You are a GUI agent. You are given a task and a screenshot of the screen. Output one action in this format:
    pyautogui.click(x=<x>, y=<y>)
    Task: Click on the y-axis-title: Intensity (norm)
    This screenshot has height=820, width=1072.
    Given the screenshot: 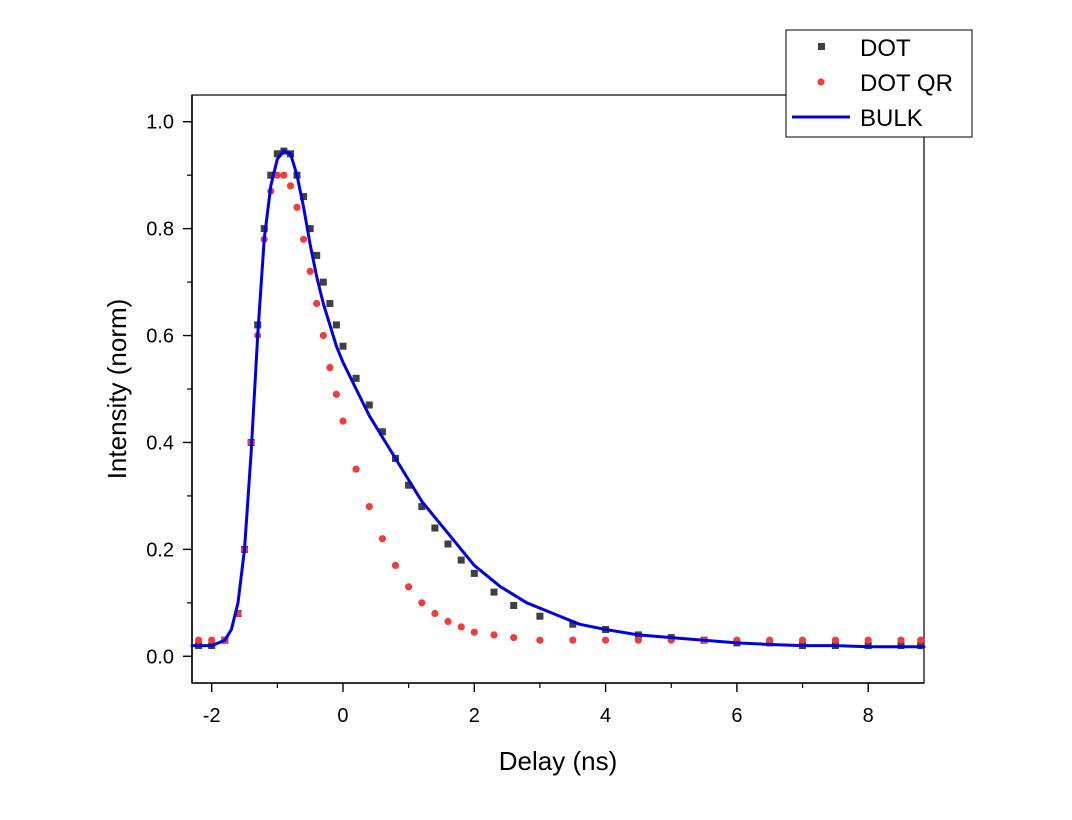 What is the action you would take?
    pyautogui.click(x=117, y=389)
    